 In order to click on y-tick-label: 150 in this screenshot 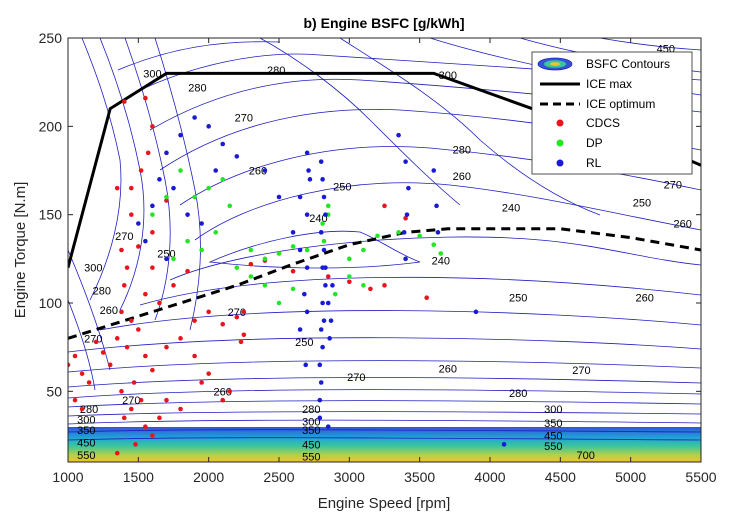, I will do `click(51, 215)`.